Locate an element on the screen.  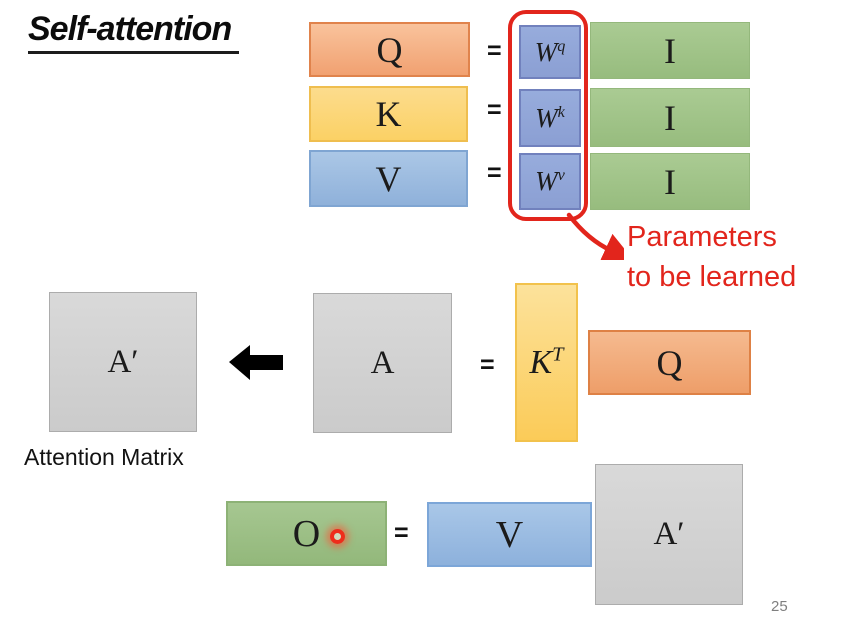
input-i-label-1: I is located at coordinates (670, 50).